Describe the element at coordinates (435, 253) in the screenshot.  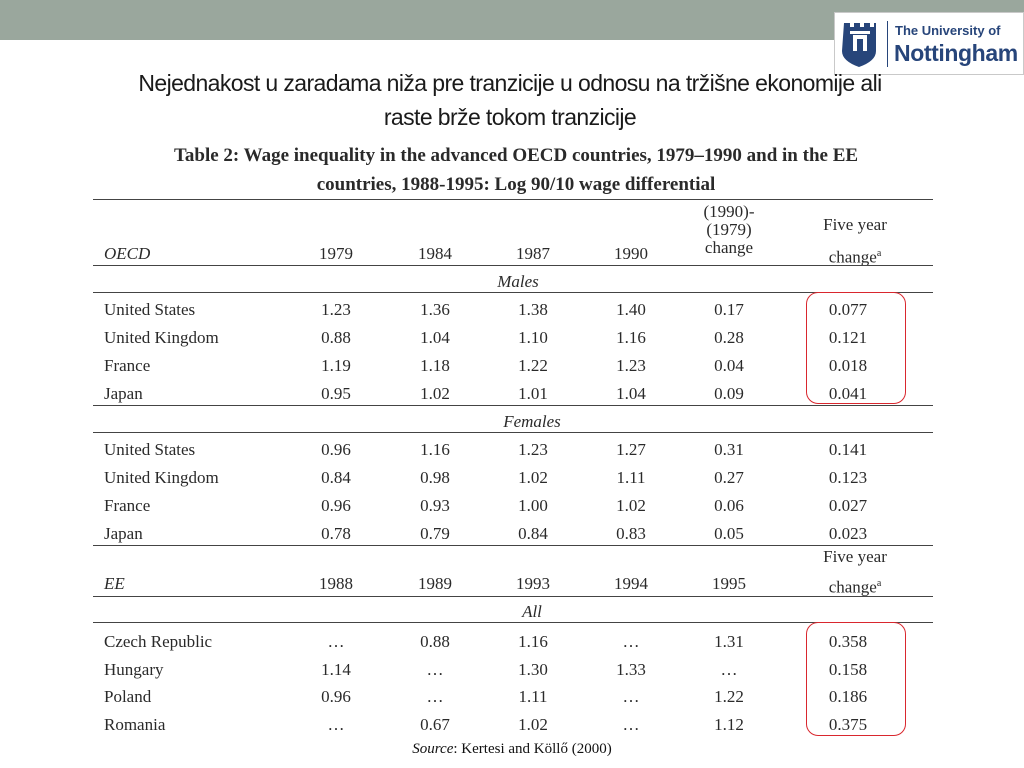
I see `year-header: 1984` at that location.